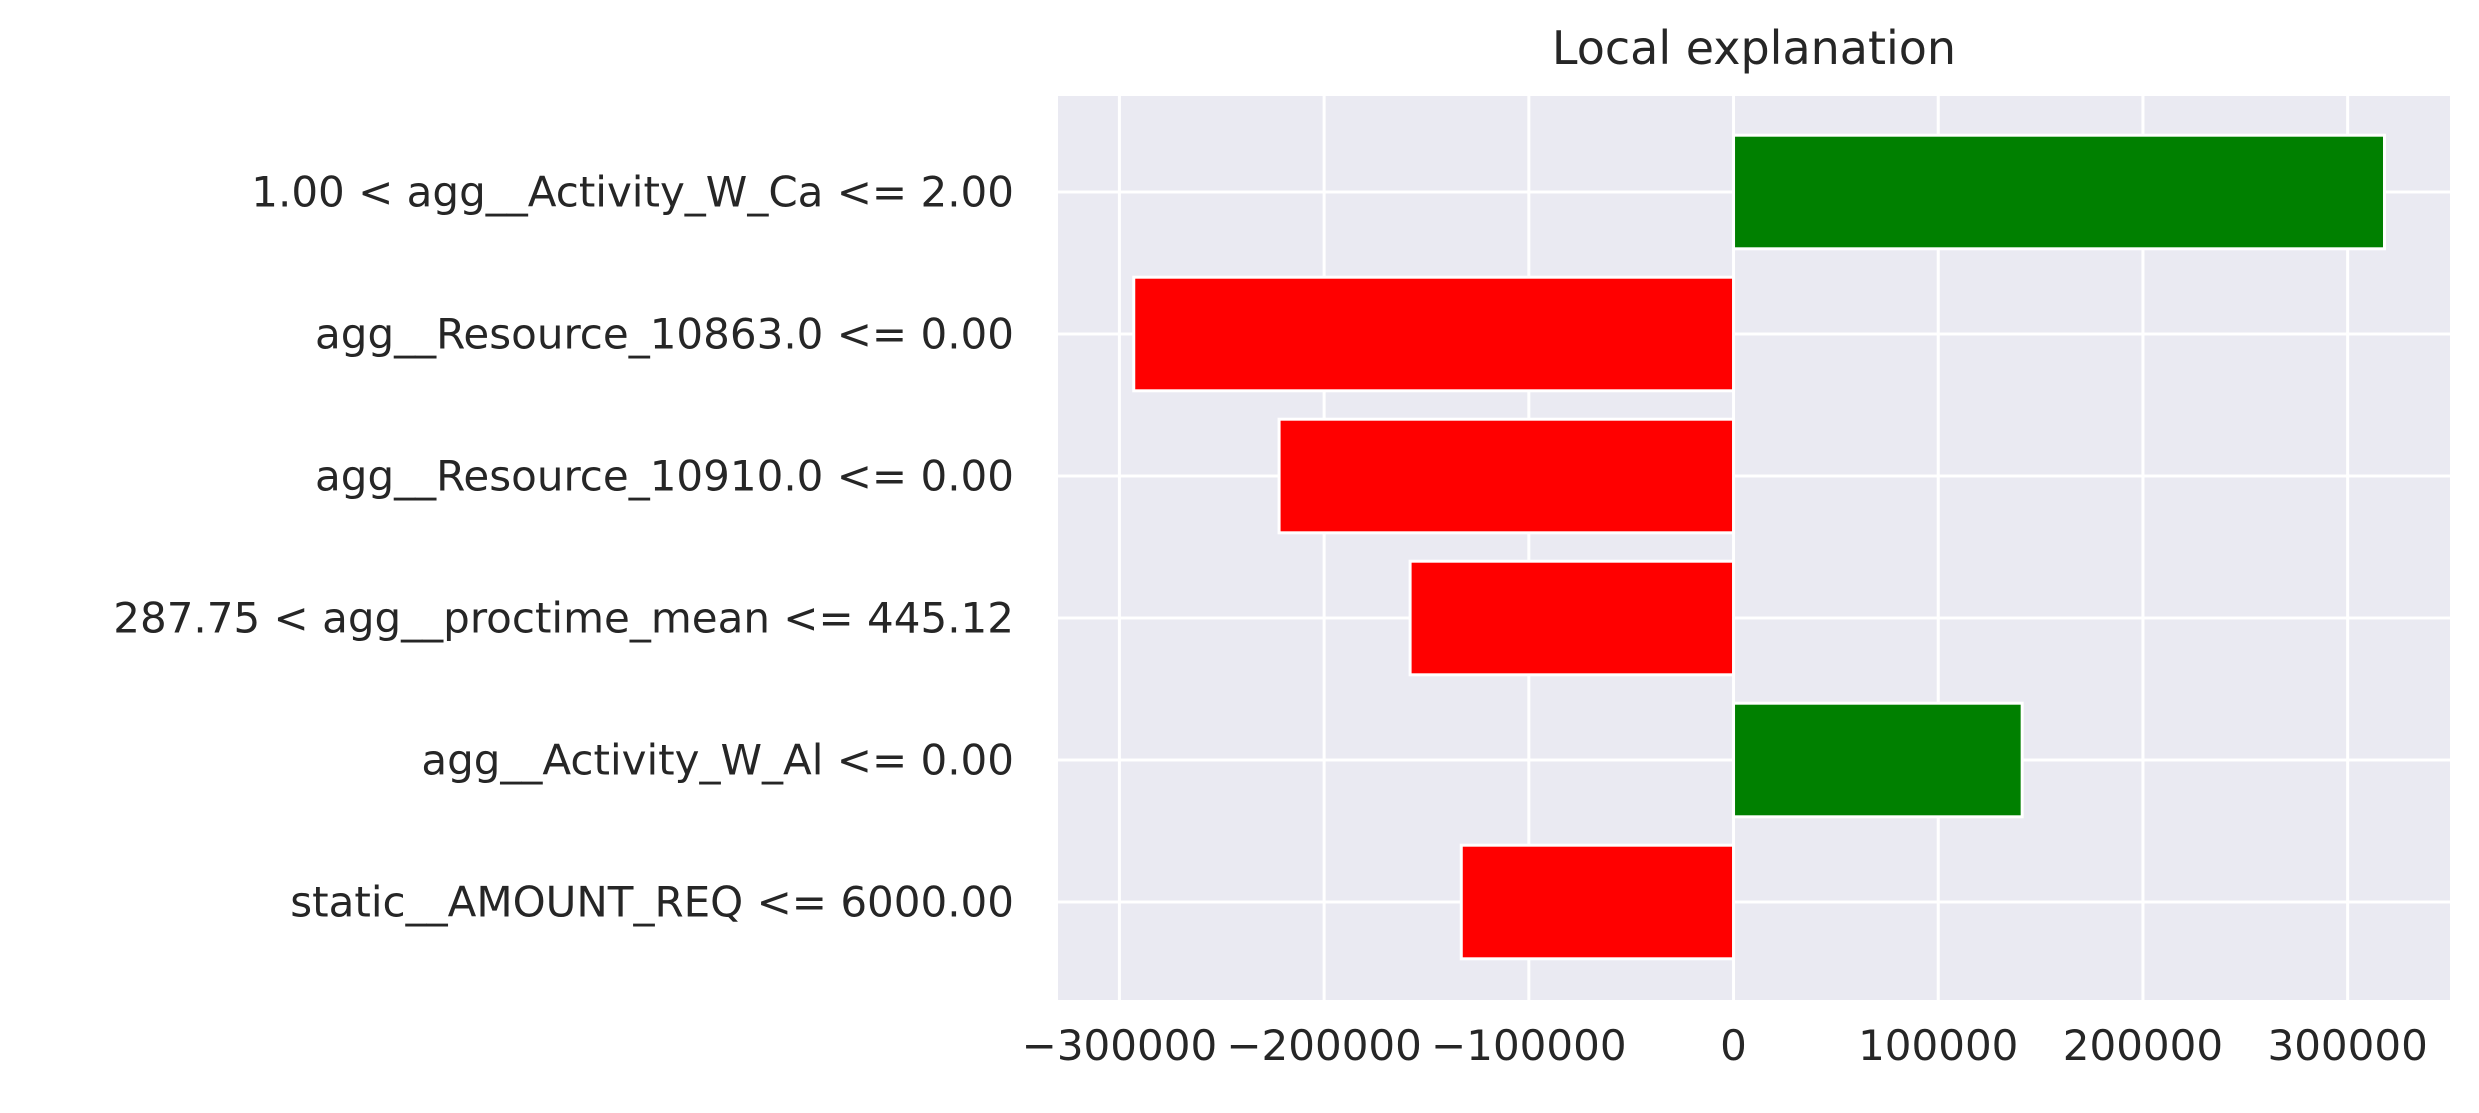 The image size is (2479, 1113). Describe the element at coordinates (2347, 1045) in the screenshot. I see `x-tick-label: 300000` at that location.